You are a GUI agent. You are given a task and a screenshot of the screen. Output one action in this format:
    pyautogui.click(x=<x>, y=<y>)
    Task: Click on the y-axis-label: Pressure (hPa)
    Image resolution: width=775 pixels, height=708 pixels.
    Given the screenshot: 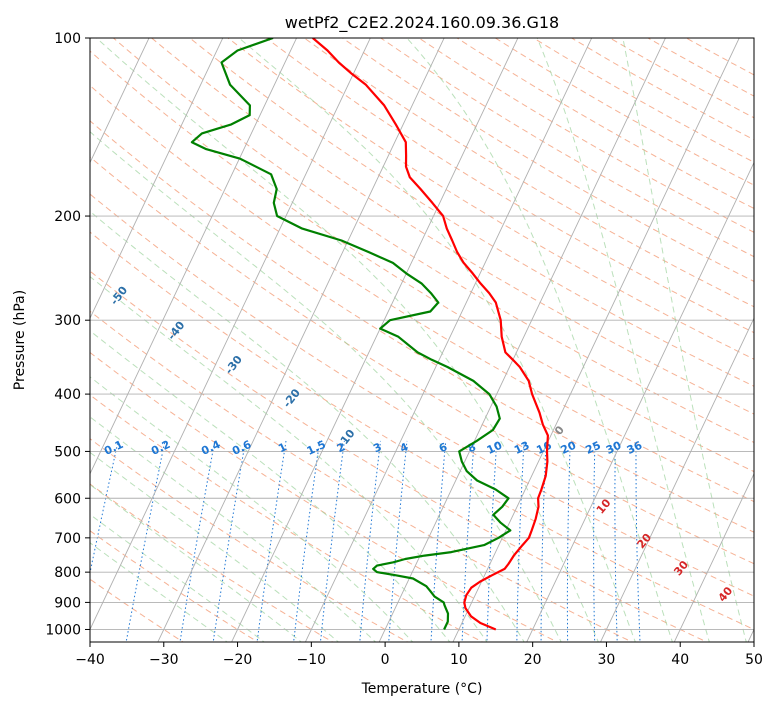 What is the action you would take?
    pyautogui.click(x=20, y=340)
    